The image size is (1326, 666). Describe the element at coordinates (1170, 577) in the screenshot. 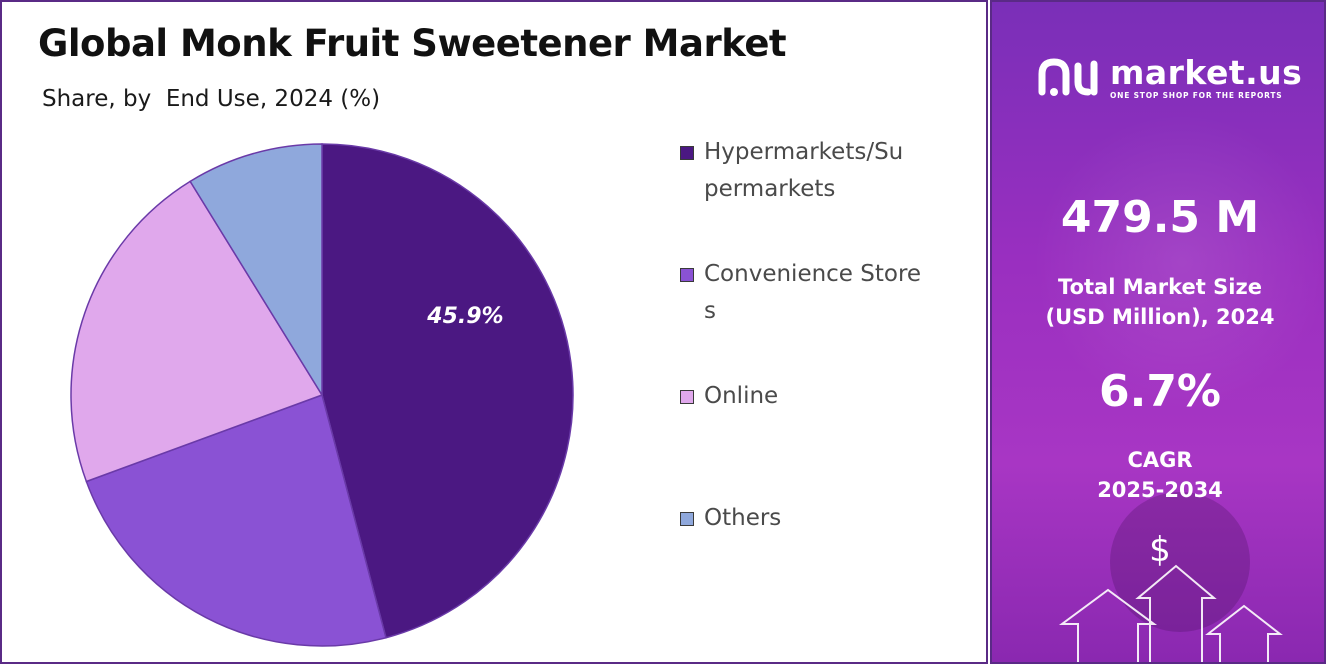

I see `growth-arrows-illustration` at that location.